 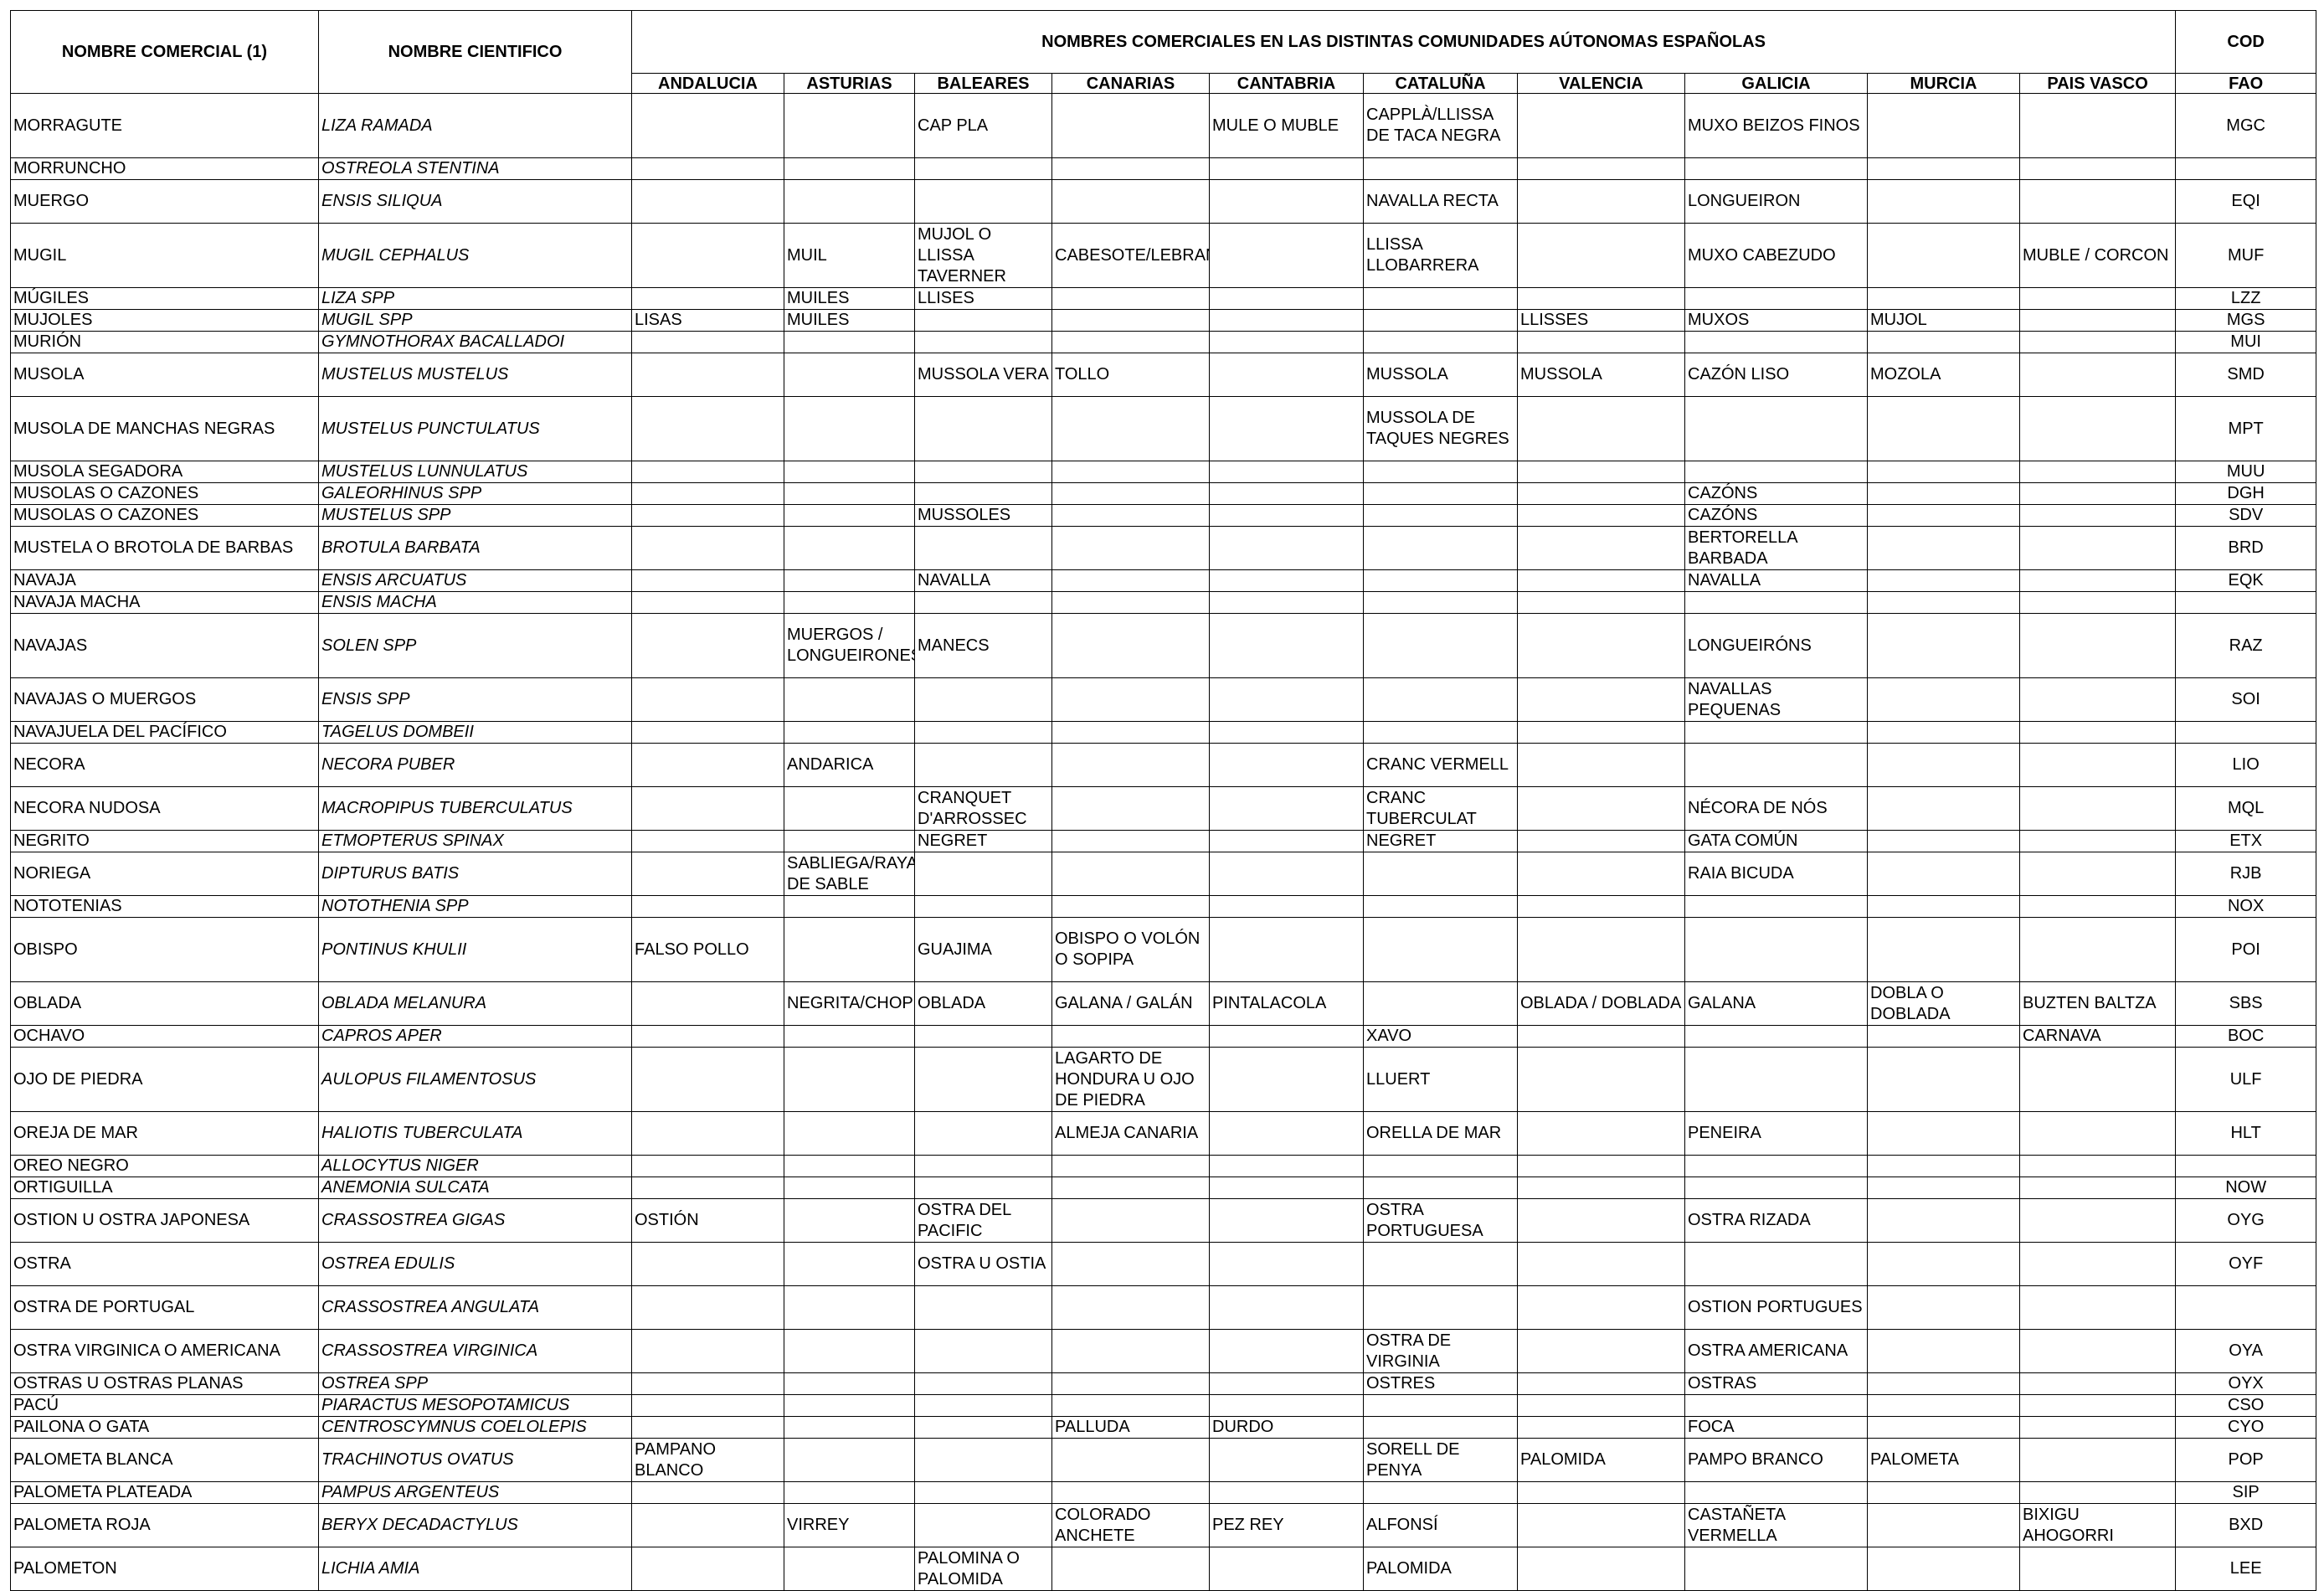 What do you see at coordinates (2246, 320) in the screenshot?
I see `cell-cod-fao: MGS` at bounding box center [2246, 320].